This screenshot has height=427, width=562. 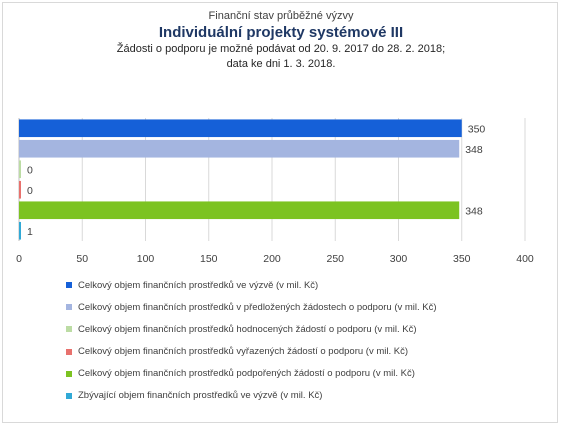 What do you see at coordinates (281, 64) in the screenshot?
I see `chart-subtitle-line-2: data ke dni 1. 3. 2018.` at bounding box center [281, 64].